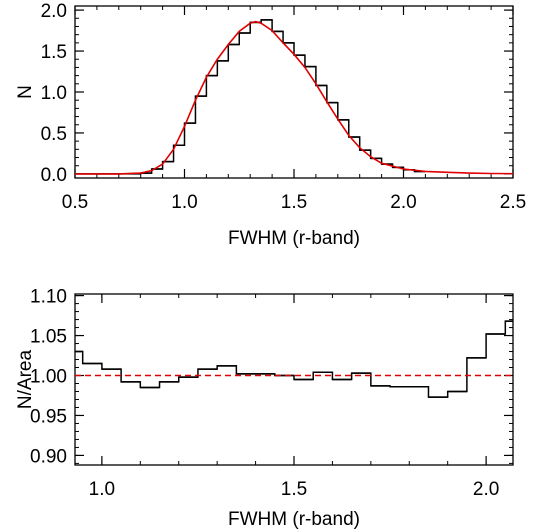 This screenshot has width=535, height=531. Describe the element at coordinates (48, 416) in the screenshot. I see `y-tick-label: 0.95` at that location.